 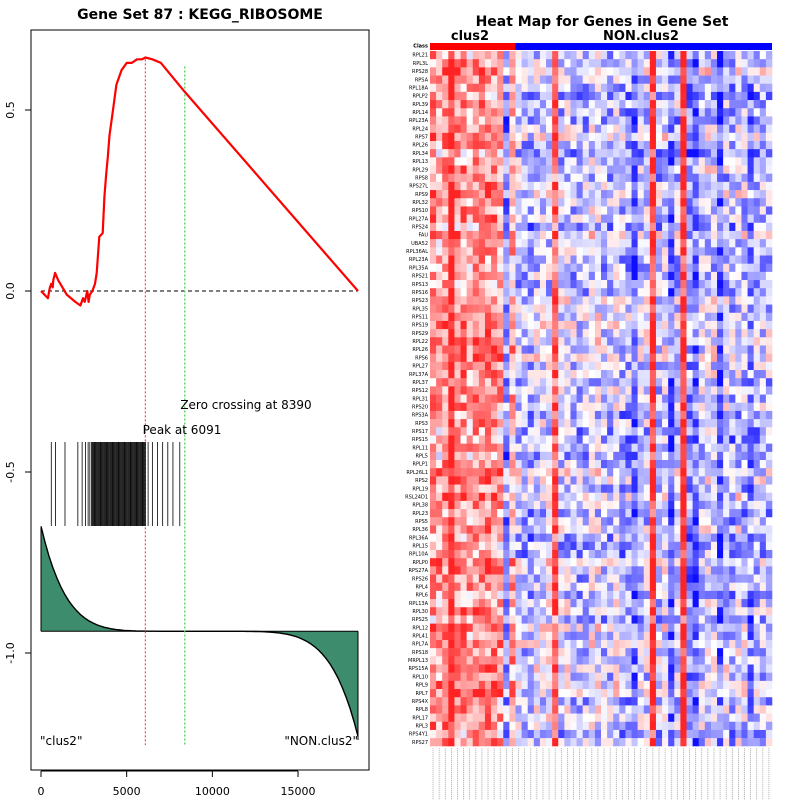 What do you see at coordinates (420, 465) in the screenshot?
I see `heatmap-row-label: RPLP1` at bounding box center [420, 465].